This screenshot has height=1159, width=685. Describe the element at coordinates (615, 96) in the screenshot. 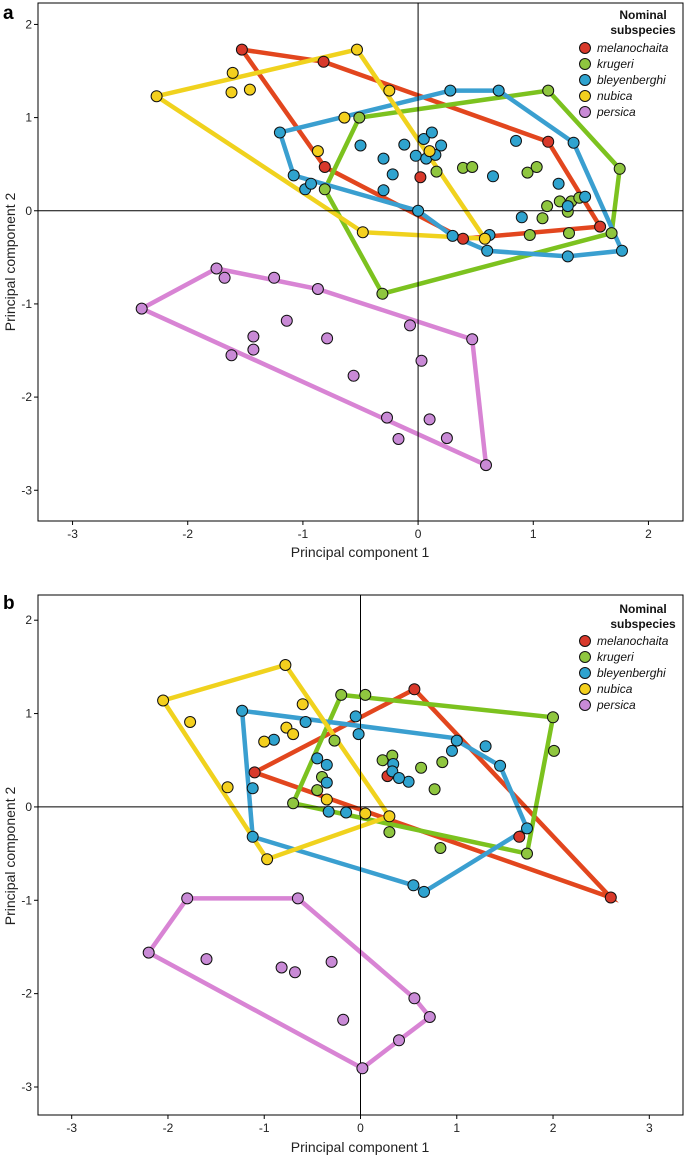

I see `legend-label-nubica: nubica` at that location.